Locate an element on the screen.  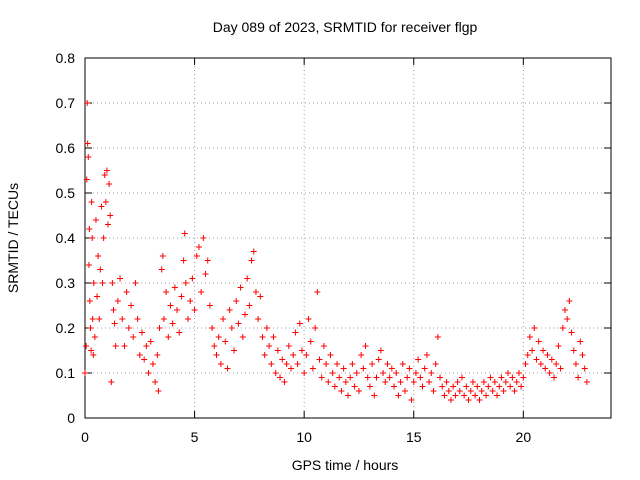
x-axis-label: GPS time / hours is located at coordinates (345, 465).